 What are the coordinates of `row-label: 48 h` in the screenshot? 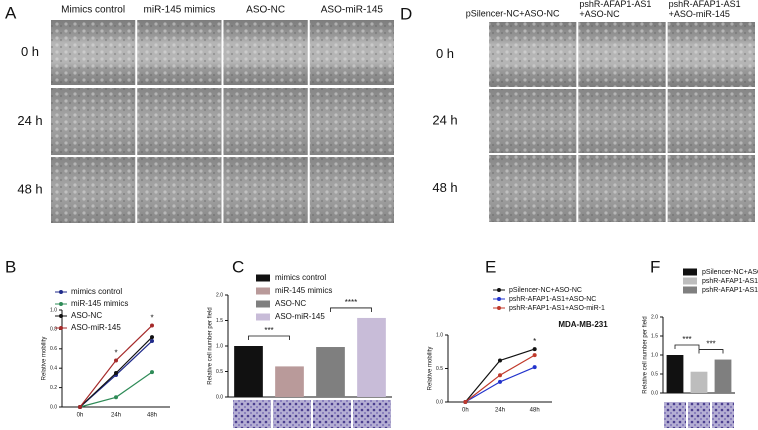 It's located at (444, 187).